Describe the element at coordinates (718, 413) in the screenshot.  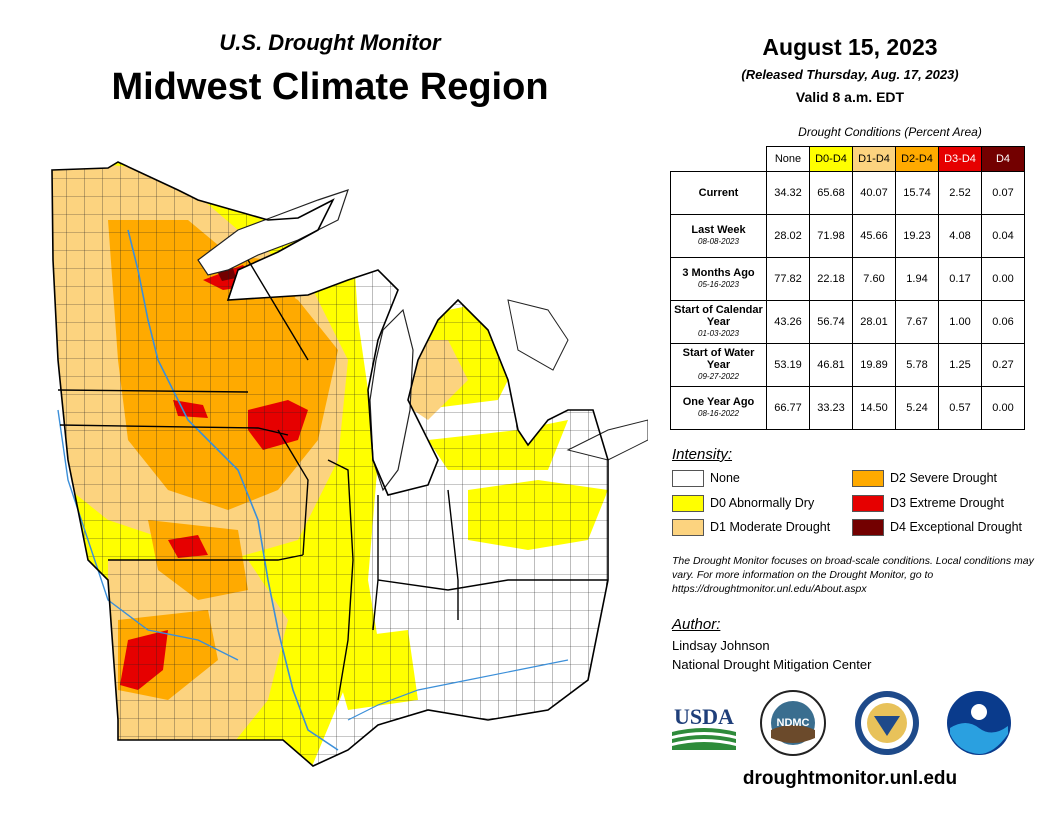
I see `row-date: 08-16-2022` at that location.